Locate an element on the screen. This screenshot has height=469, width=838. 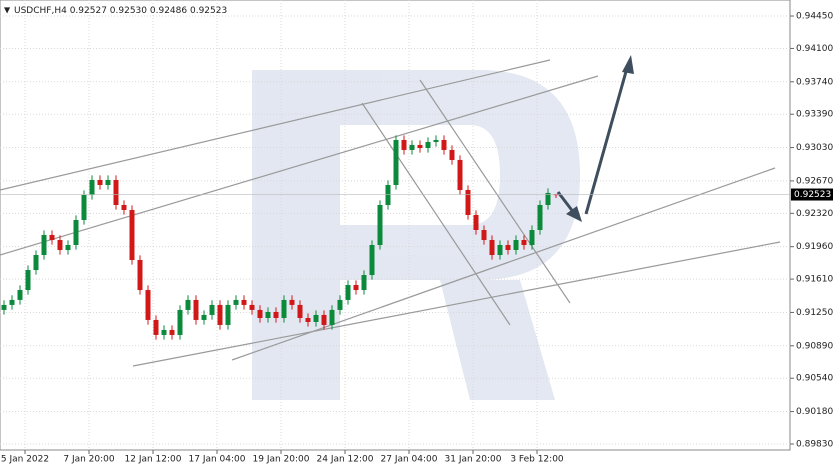
y-tick-label: 0.91960 is located at coordinates (814, 247).